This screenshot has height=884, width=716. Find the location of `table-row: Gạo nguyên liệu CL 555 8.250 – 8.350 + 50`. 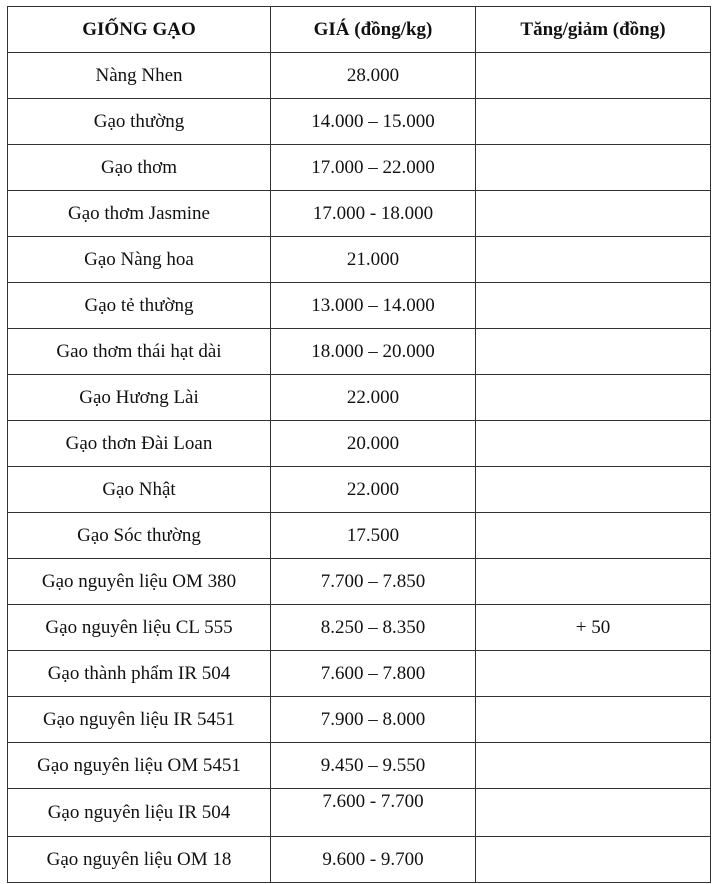

table-row: Gạo nguyên liệu CL 555 8.250 – 8.350 + 50 is located at coordinates (359, 627).